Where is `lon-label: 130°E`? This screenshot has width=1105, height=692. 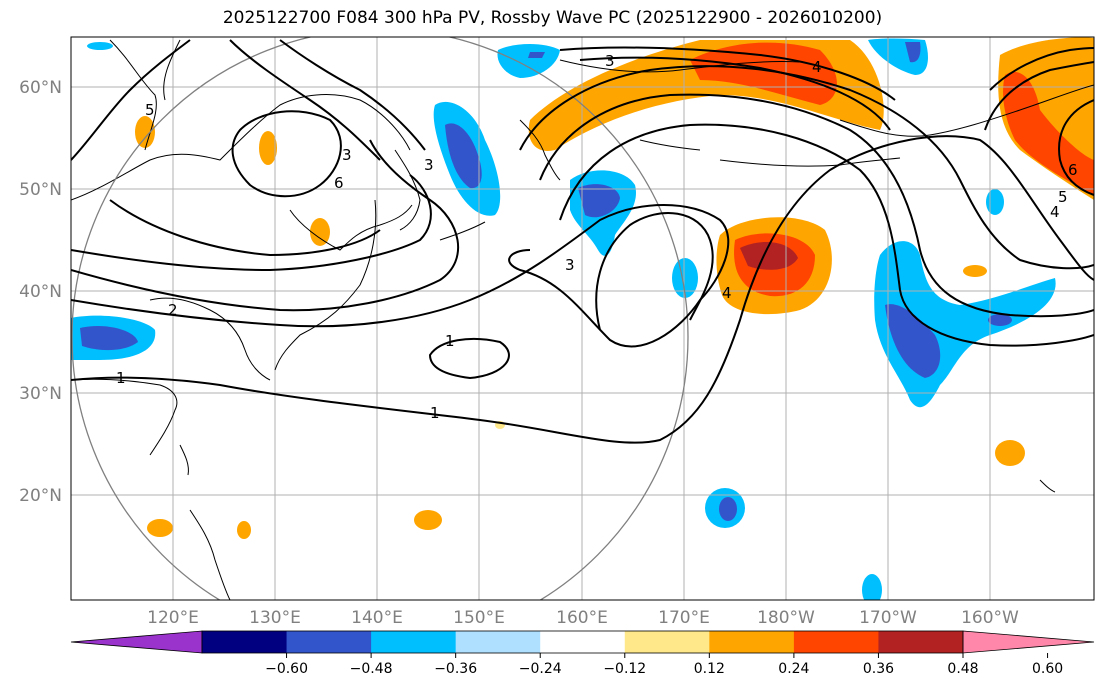 lon-label: 130°E is located at coordinates (275, 618).